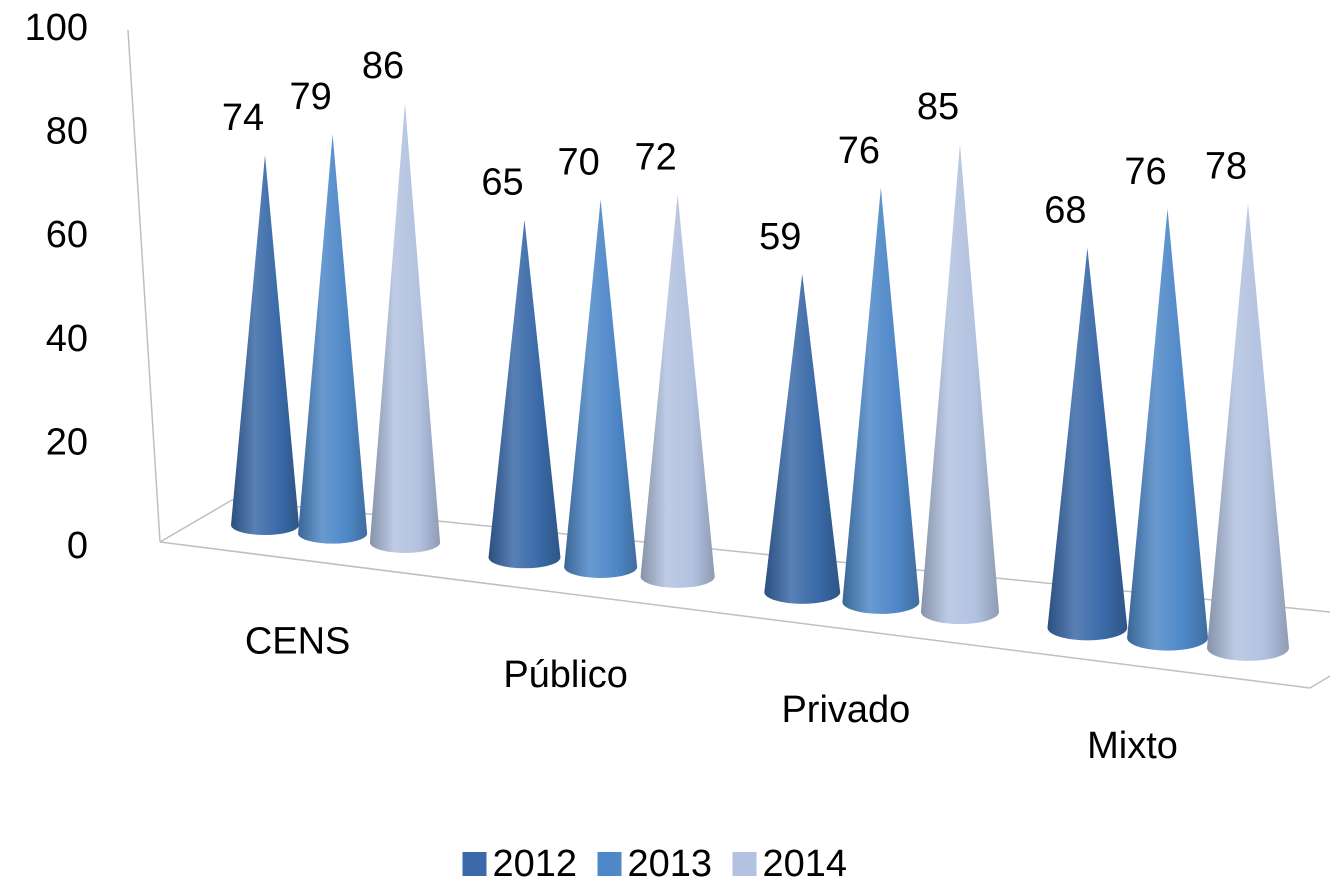 The height and width of the screenshot is (885, 1330). Describe the element at coordinates (56, 28) in the screenshot. I see `y-tick-label: 100` at that location.